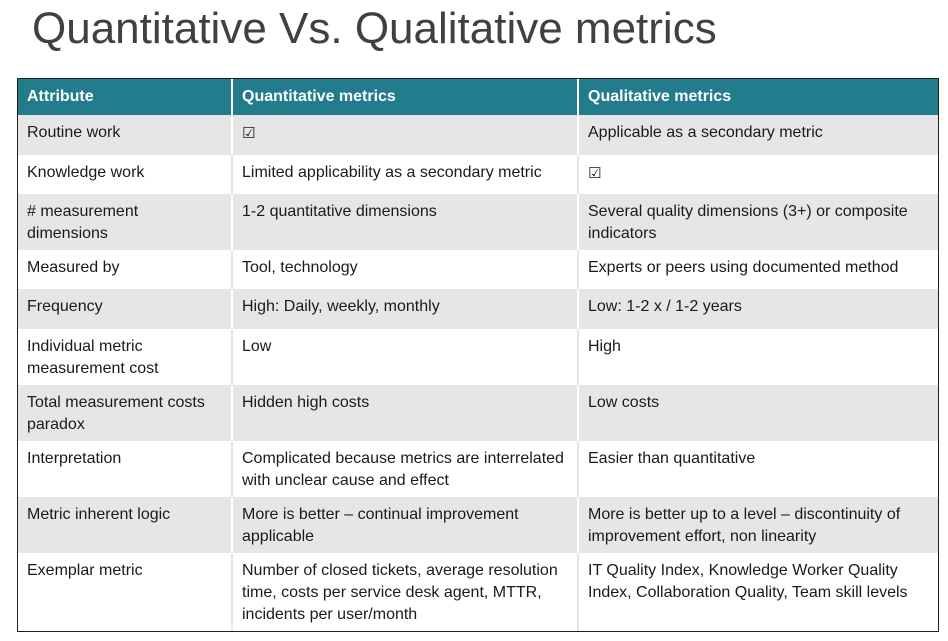 Image resolution: width=948 pixels, height=641 pixels. What do you see at coordinates (404, 97) in the screenshot?
I see `header-quantitative: Quantitative metrics` at bounding box center [404, 97].